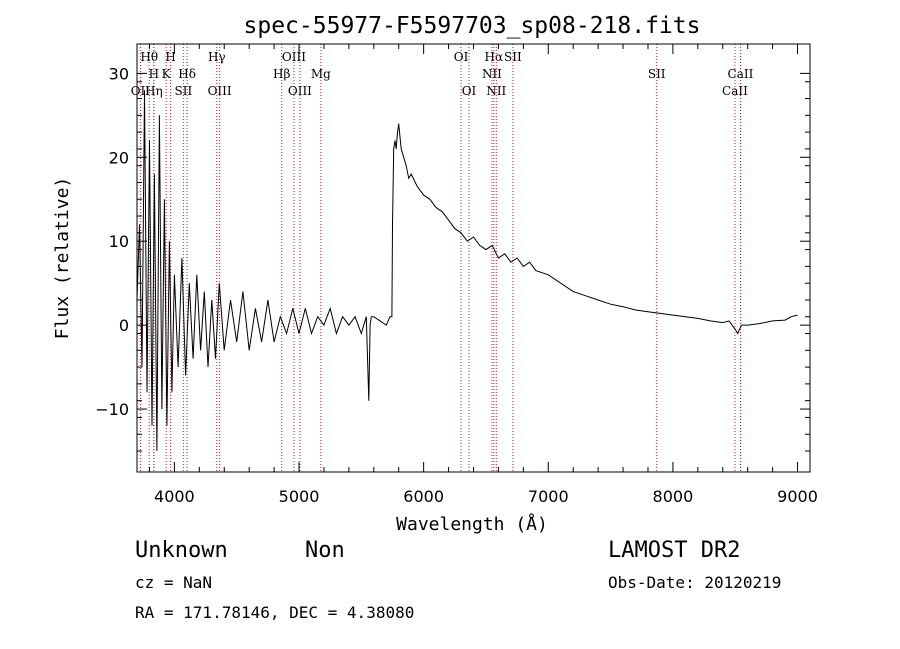 The width and height of the screenshot is (900, 649). What do you see at coordinates (62, 258) in the screenshot?
I see `y-axis-label: Flux (relative)` at bounding box center [62, 258].